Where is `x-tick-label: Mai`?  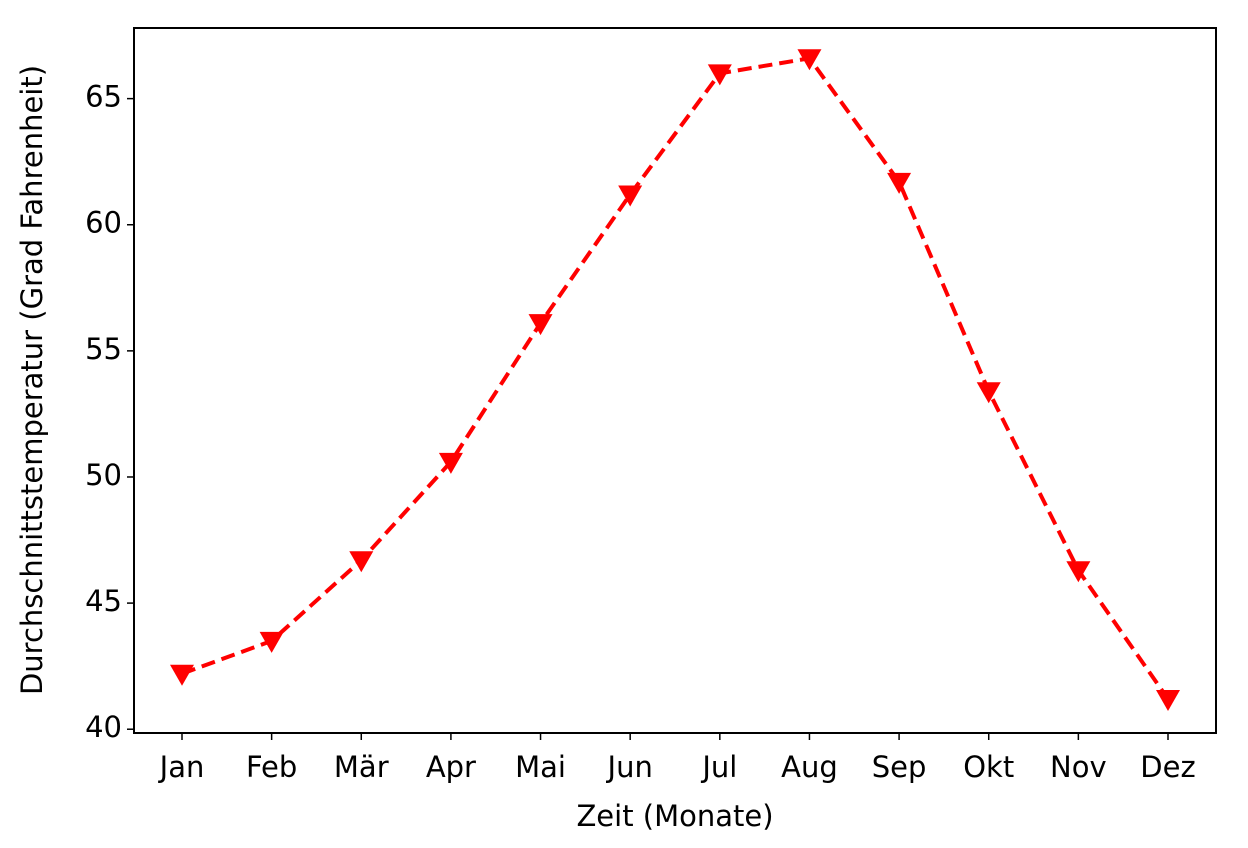 x-tick-label: Mai is located at coordinates (540, 767).